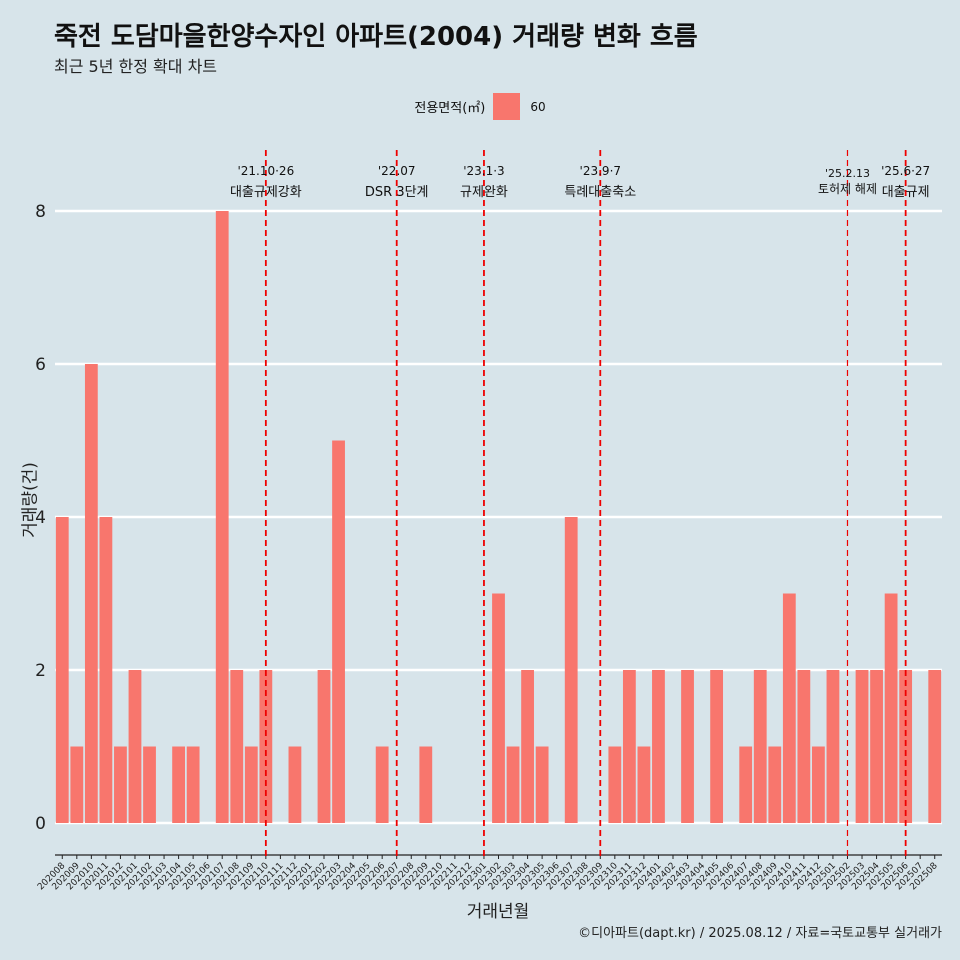 This screenshot has height=960, width=960. I want to click on y-tick-label: 6, so click(40, 365).